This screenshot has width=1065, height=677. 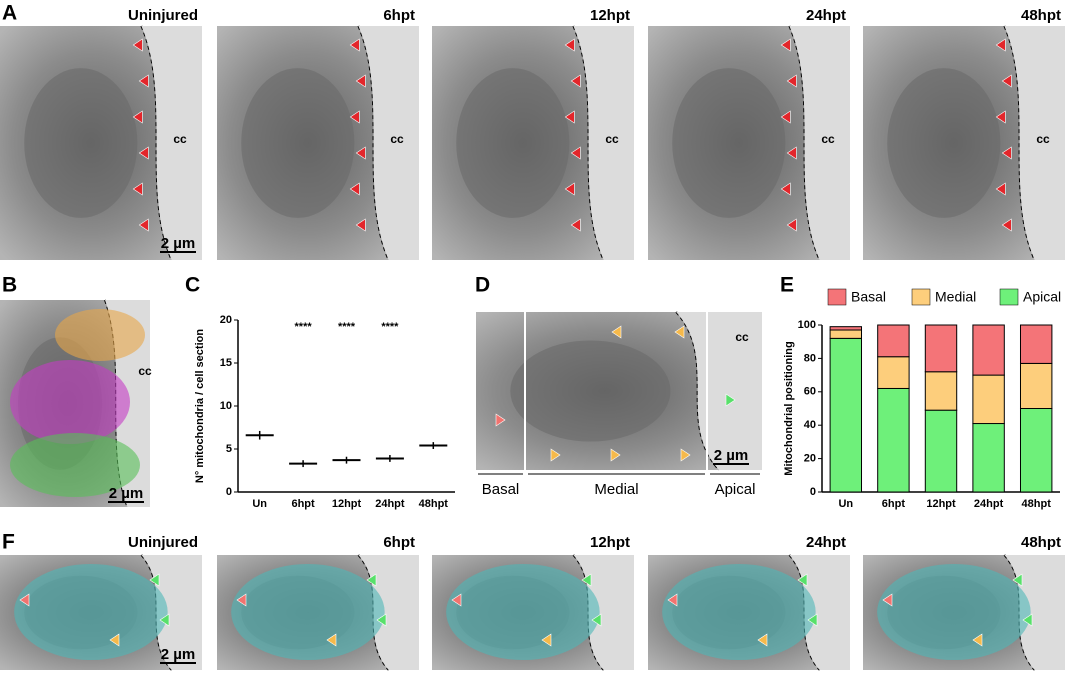 What do you see at coordinates (226, 406) in the screenshot?
I see `y-tick-label: 10` at bounding box center [226, 406].